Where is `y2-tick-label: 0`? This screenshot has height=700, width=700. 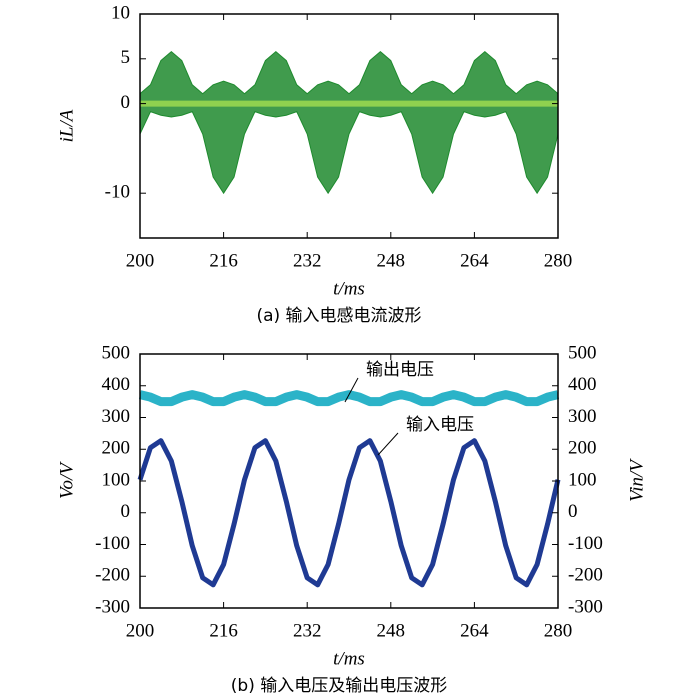
y2-tick-label: 0 is located at coordinates (573, 511).